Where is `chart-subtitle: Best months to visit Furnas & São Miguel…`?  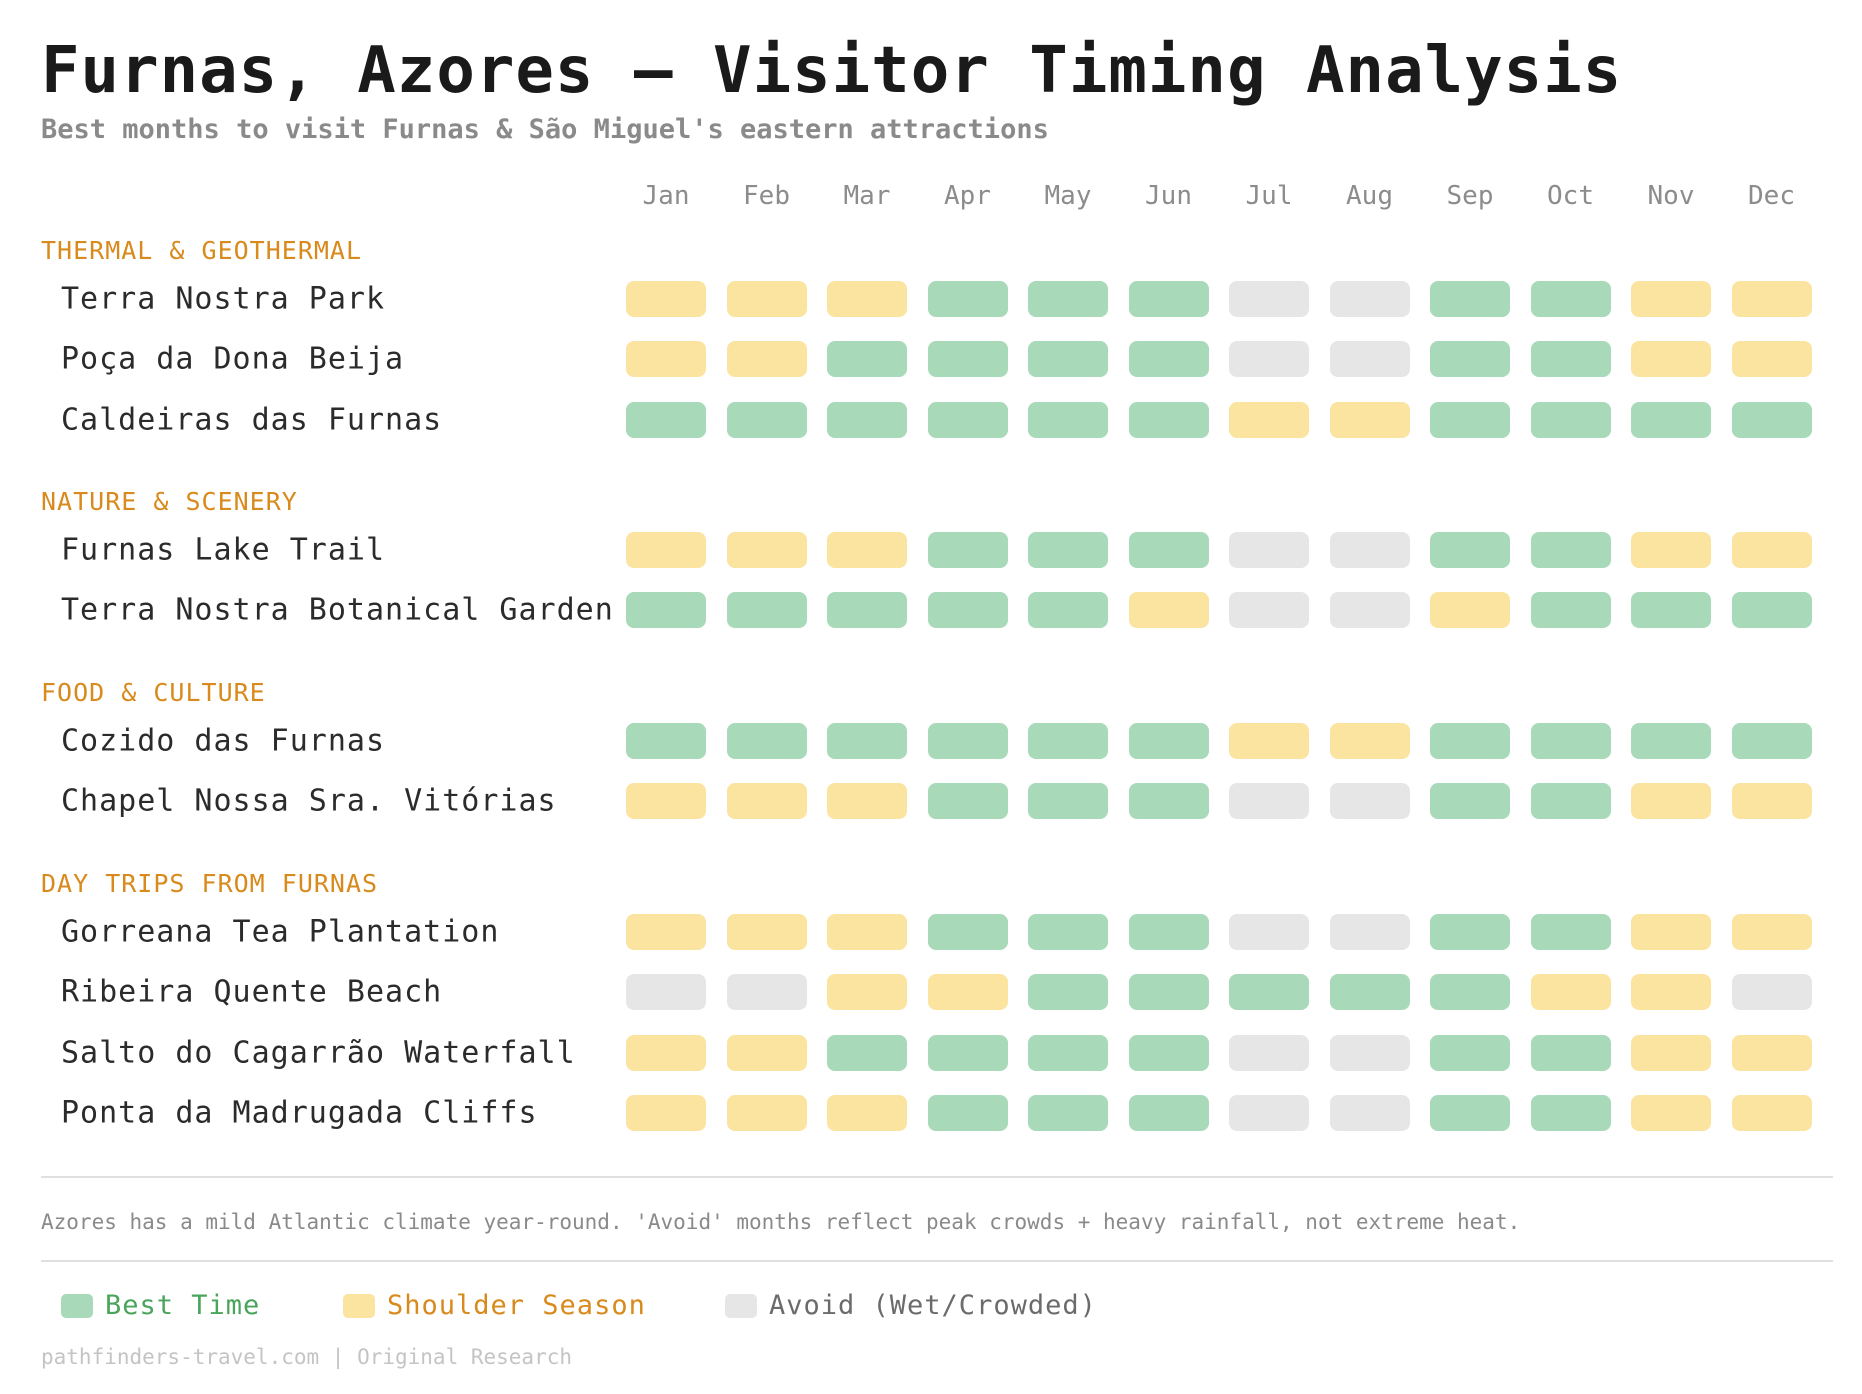
chart-subtitle: Best months to visit Furnas & São Miguel… is located at coordinates (545, 129).